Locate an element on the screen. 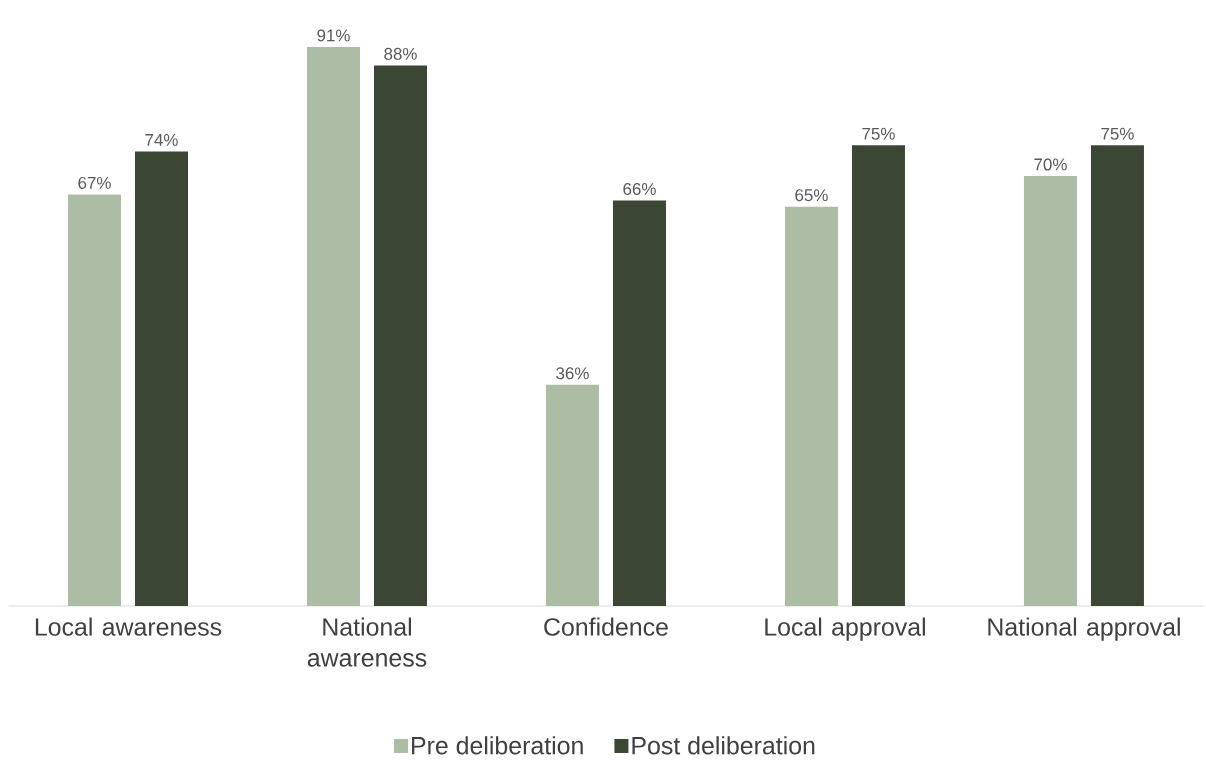  data-label: 88% is located at coordinates (400, 53).